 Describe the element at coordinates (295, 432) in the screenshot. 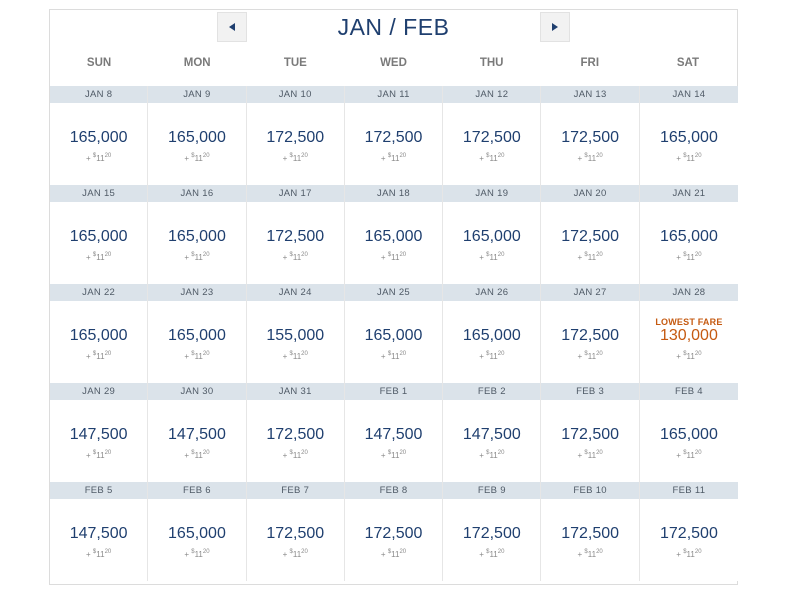

I see `day-cell: JAN 31 172,500 + $1120` at that location.